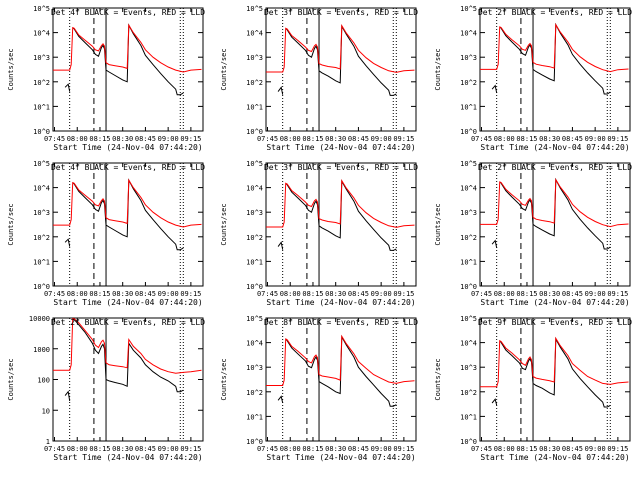 Image resolution: width=640 pixels, height=480 pixels. I want to click on panel-title: Det 4f BLACK = Events, RED = LLD, so click(128, 12).